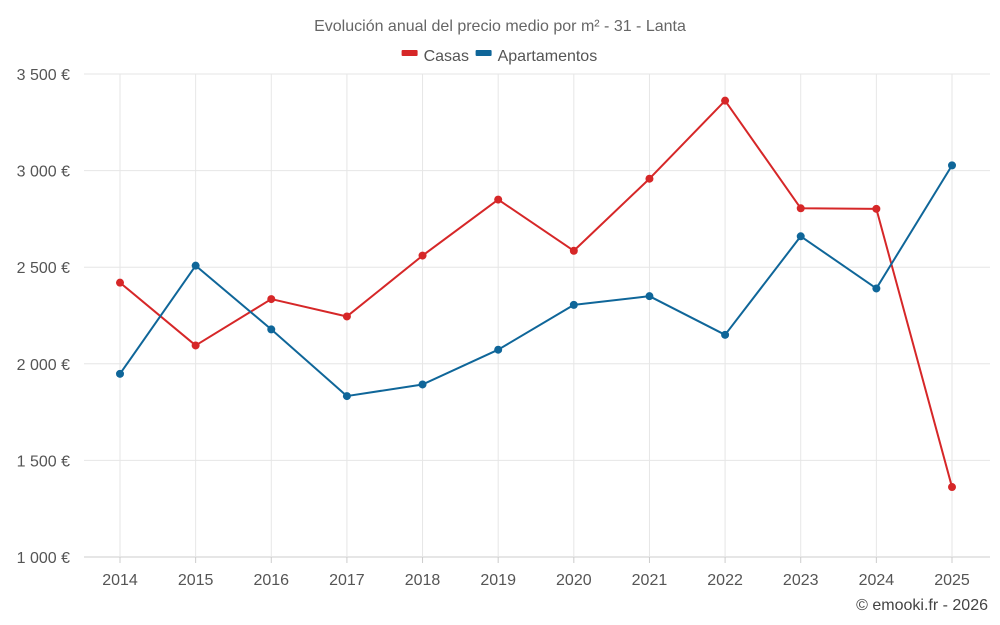  Describe the element at coordinates (43, 558) in the screenshot. I see `y-tick-label: 1 000 €` at that location.